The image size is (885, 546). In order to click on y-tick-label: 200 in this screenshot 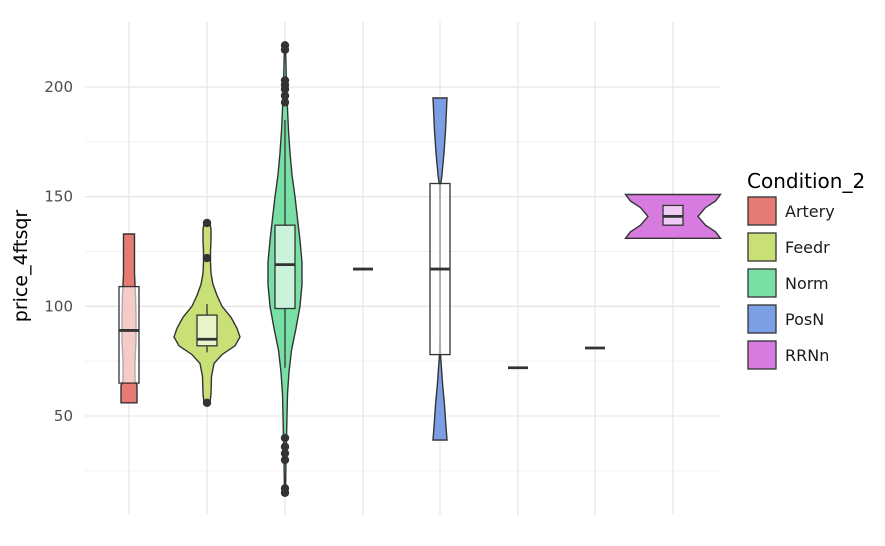, I will do `click(58, 87)`.